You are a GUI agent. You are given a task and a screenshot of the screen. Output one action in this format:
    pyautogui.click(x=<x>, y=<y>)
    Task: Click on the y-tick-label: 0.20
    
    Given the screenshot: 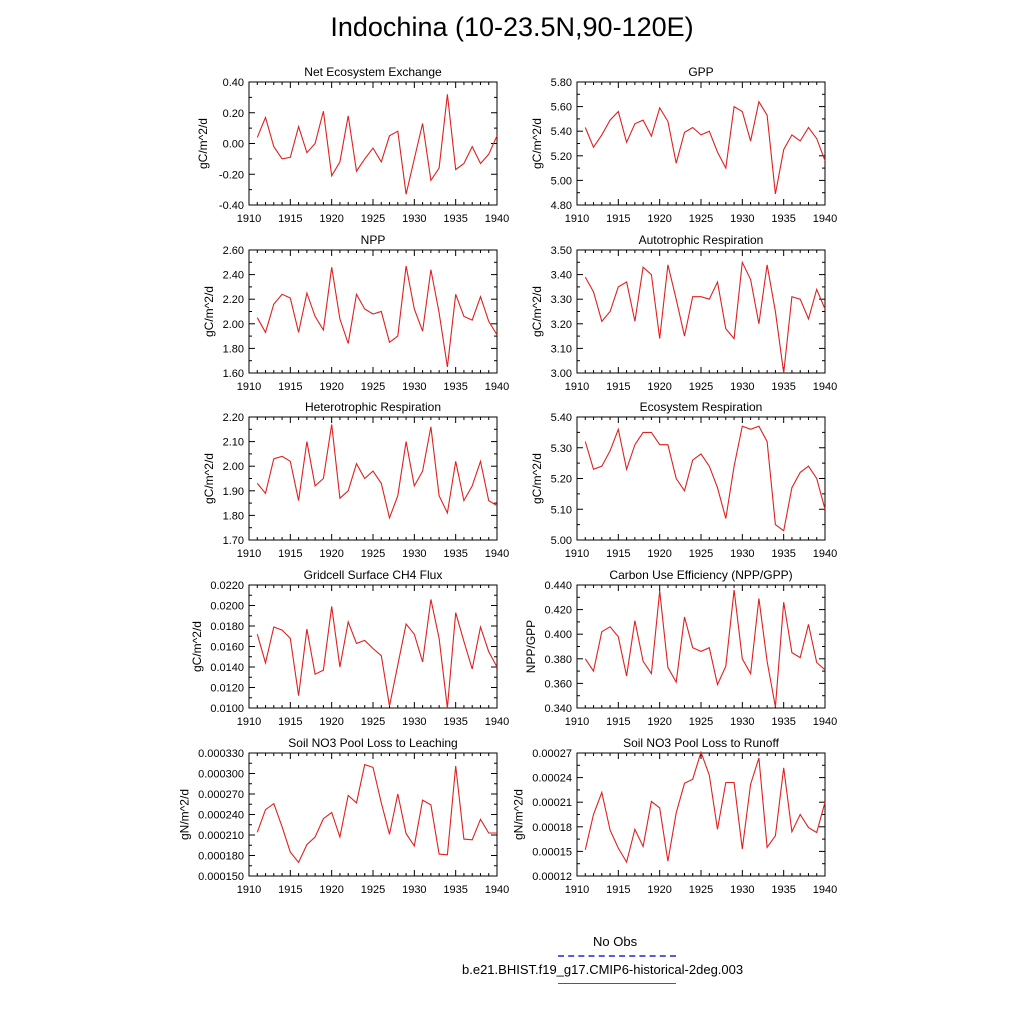 What is the action you would take?
    pyautogui.click(x=233, y=114)
    